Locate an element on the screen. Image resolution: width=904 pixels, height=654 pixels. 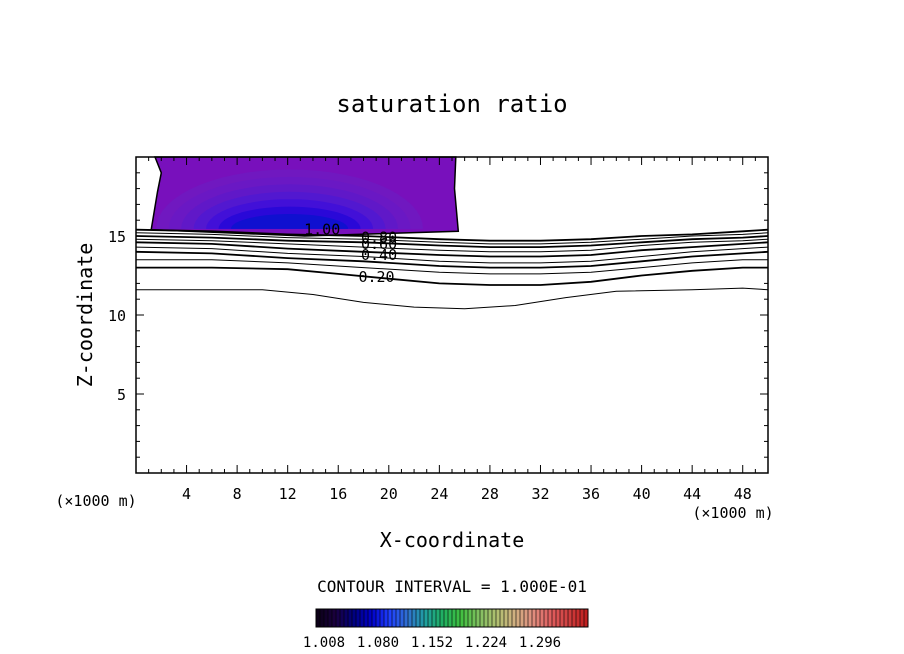
contour-lines is located at coordinates (452, 269).